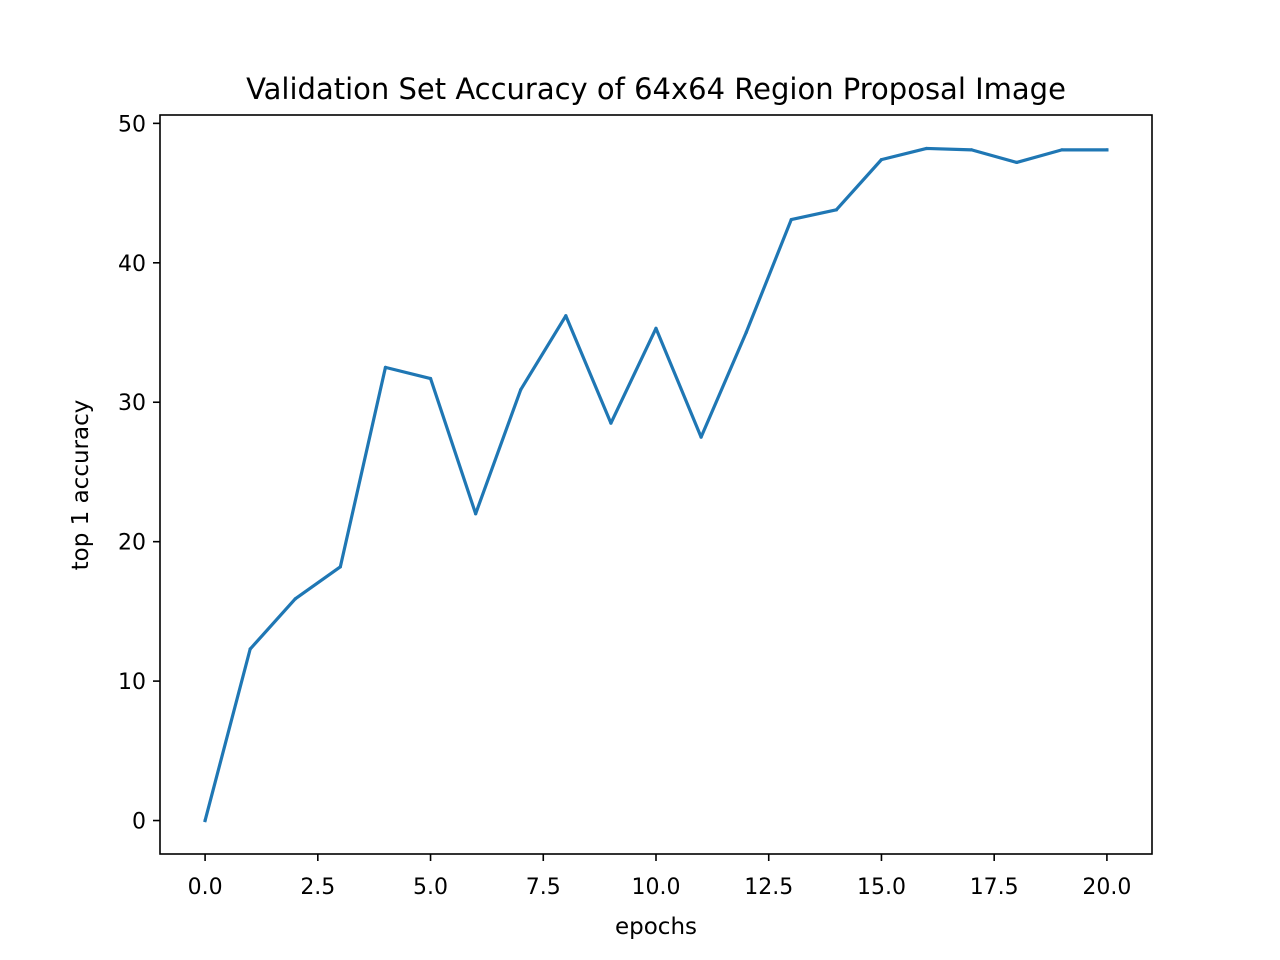 This screenshot has width=1280, height=960. Describe the element at coordinates (317, 887) in the screenshot. I see `x-tick-label: 2.5` at that location.